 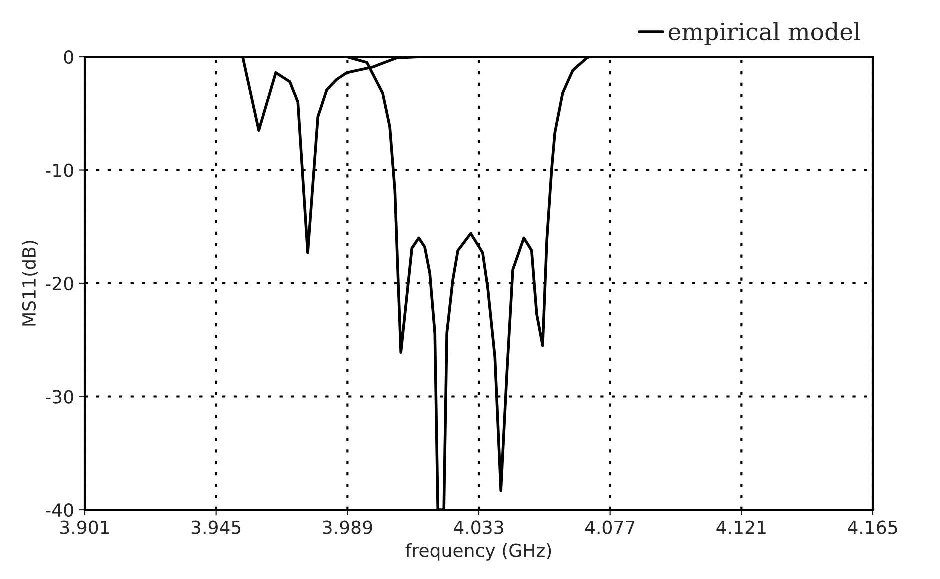 What do you see at coordinates (764, 34) in the screenshot?
I see `legend-label: empirical model` at bounding box center [764, 34].